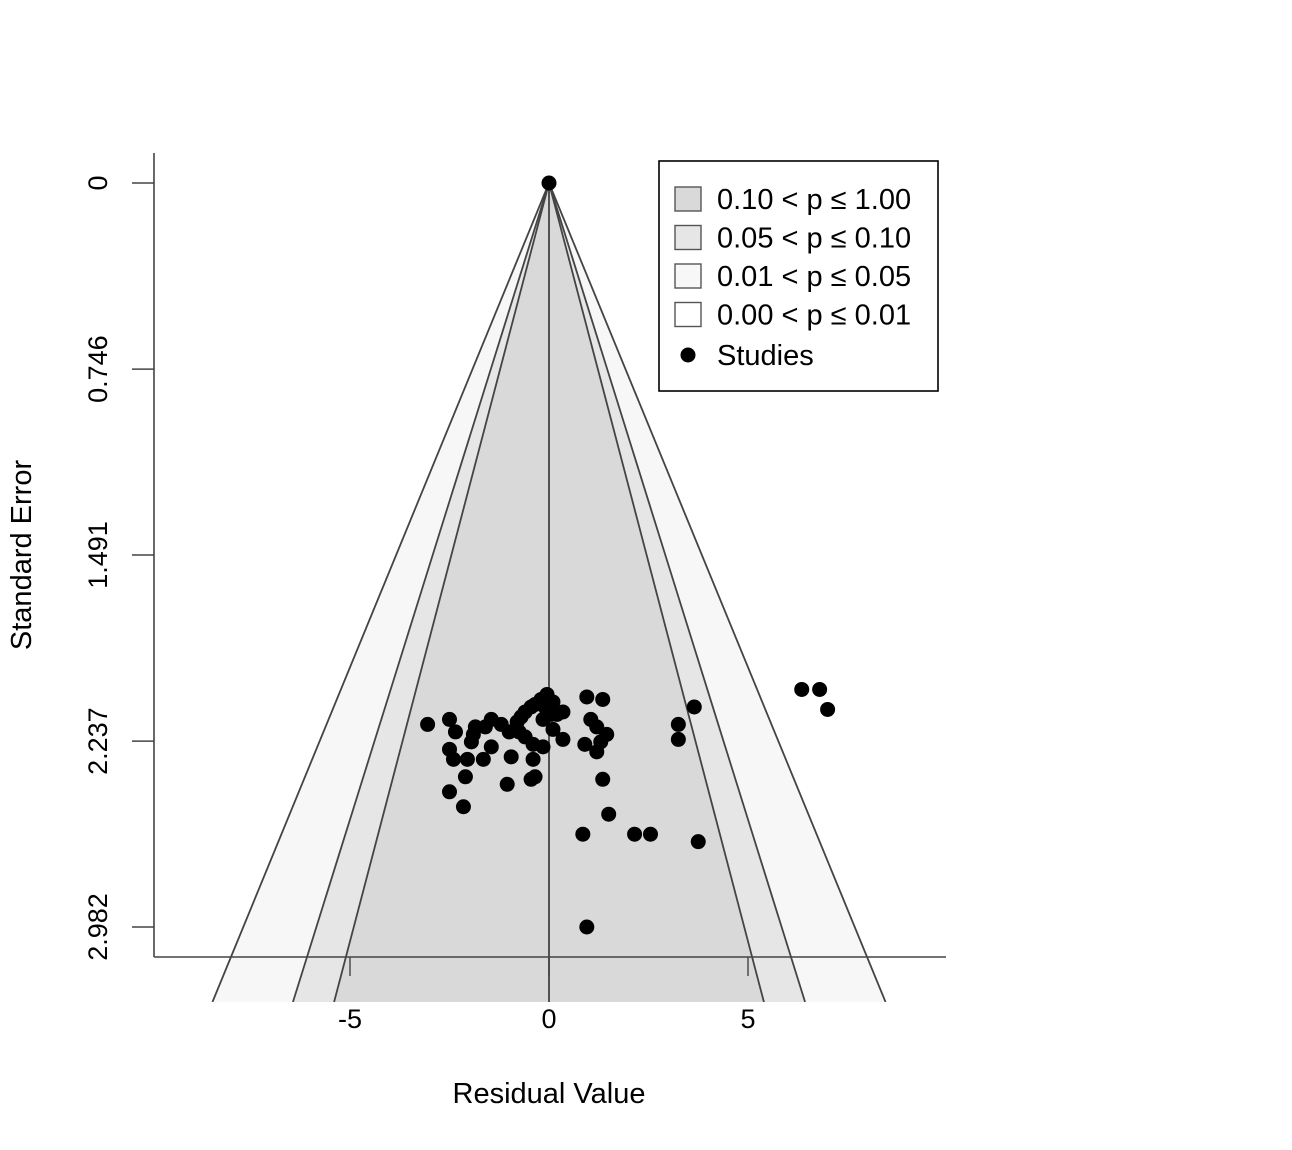 The width and height of the screenshot is (1292, 1150). I want to click on x-tick-label: -5, so click(350, 1019).